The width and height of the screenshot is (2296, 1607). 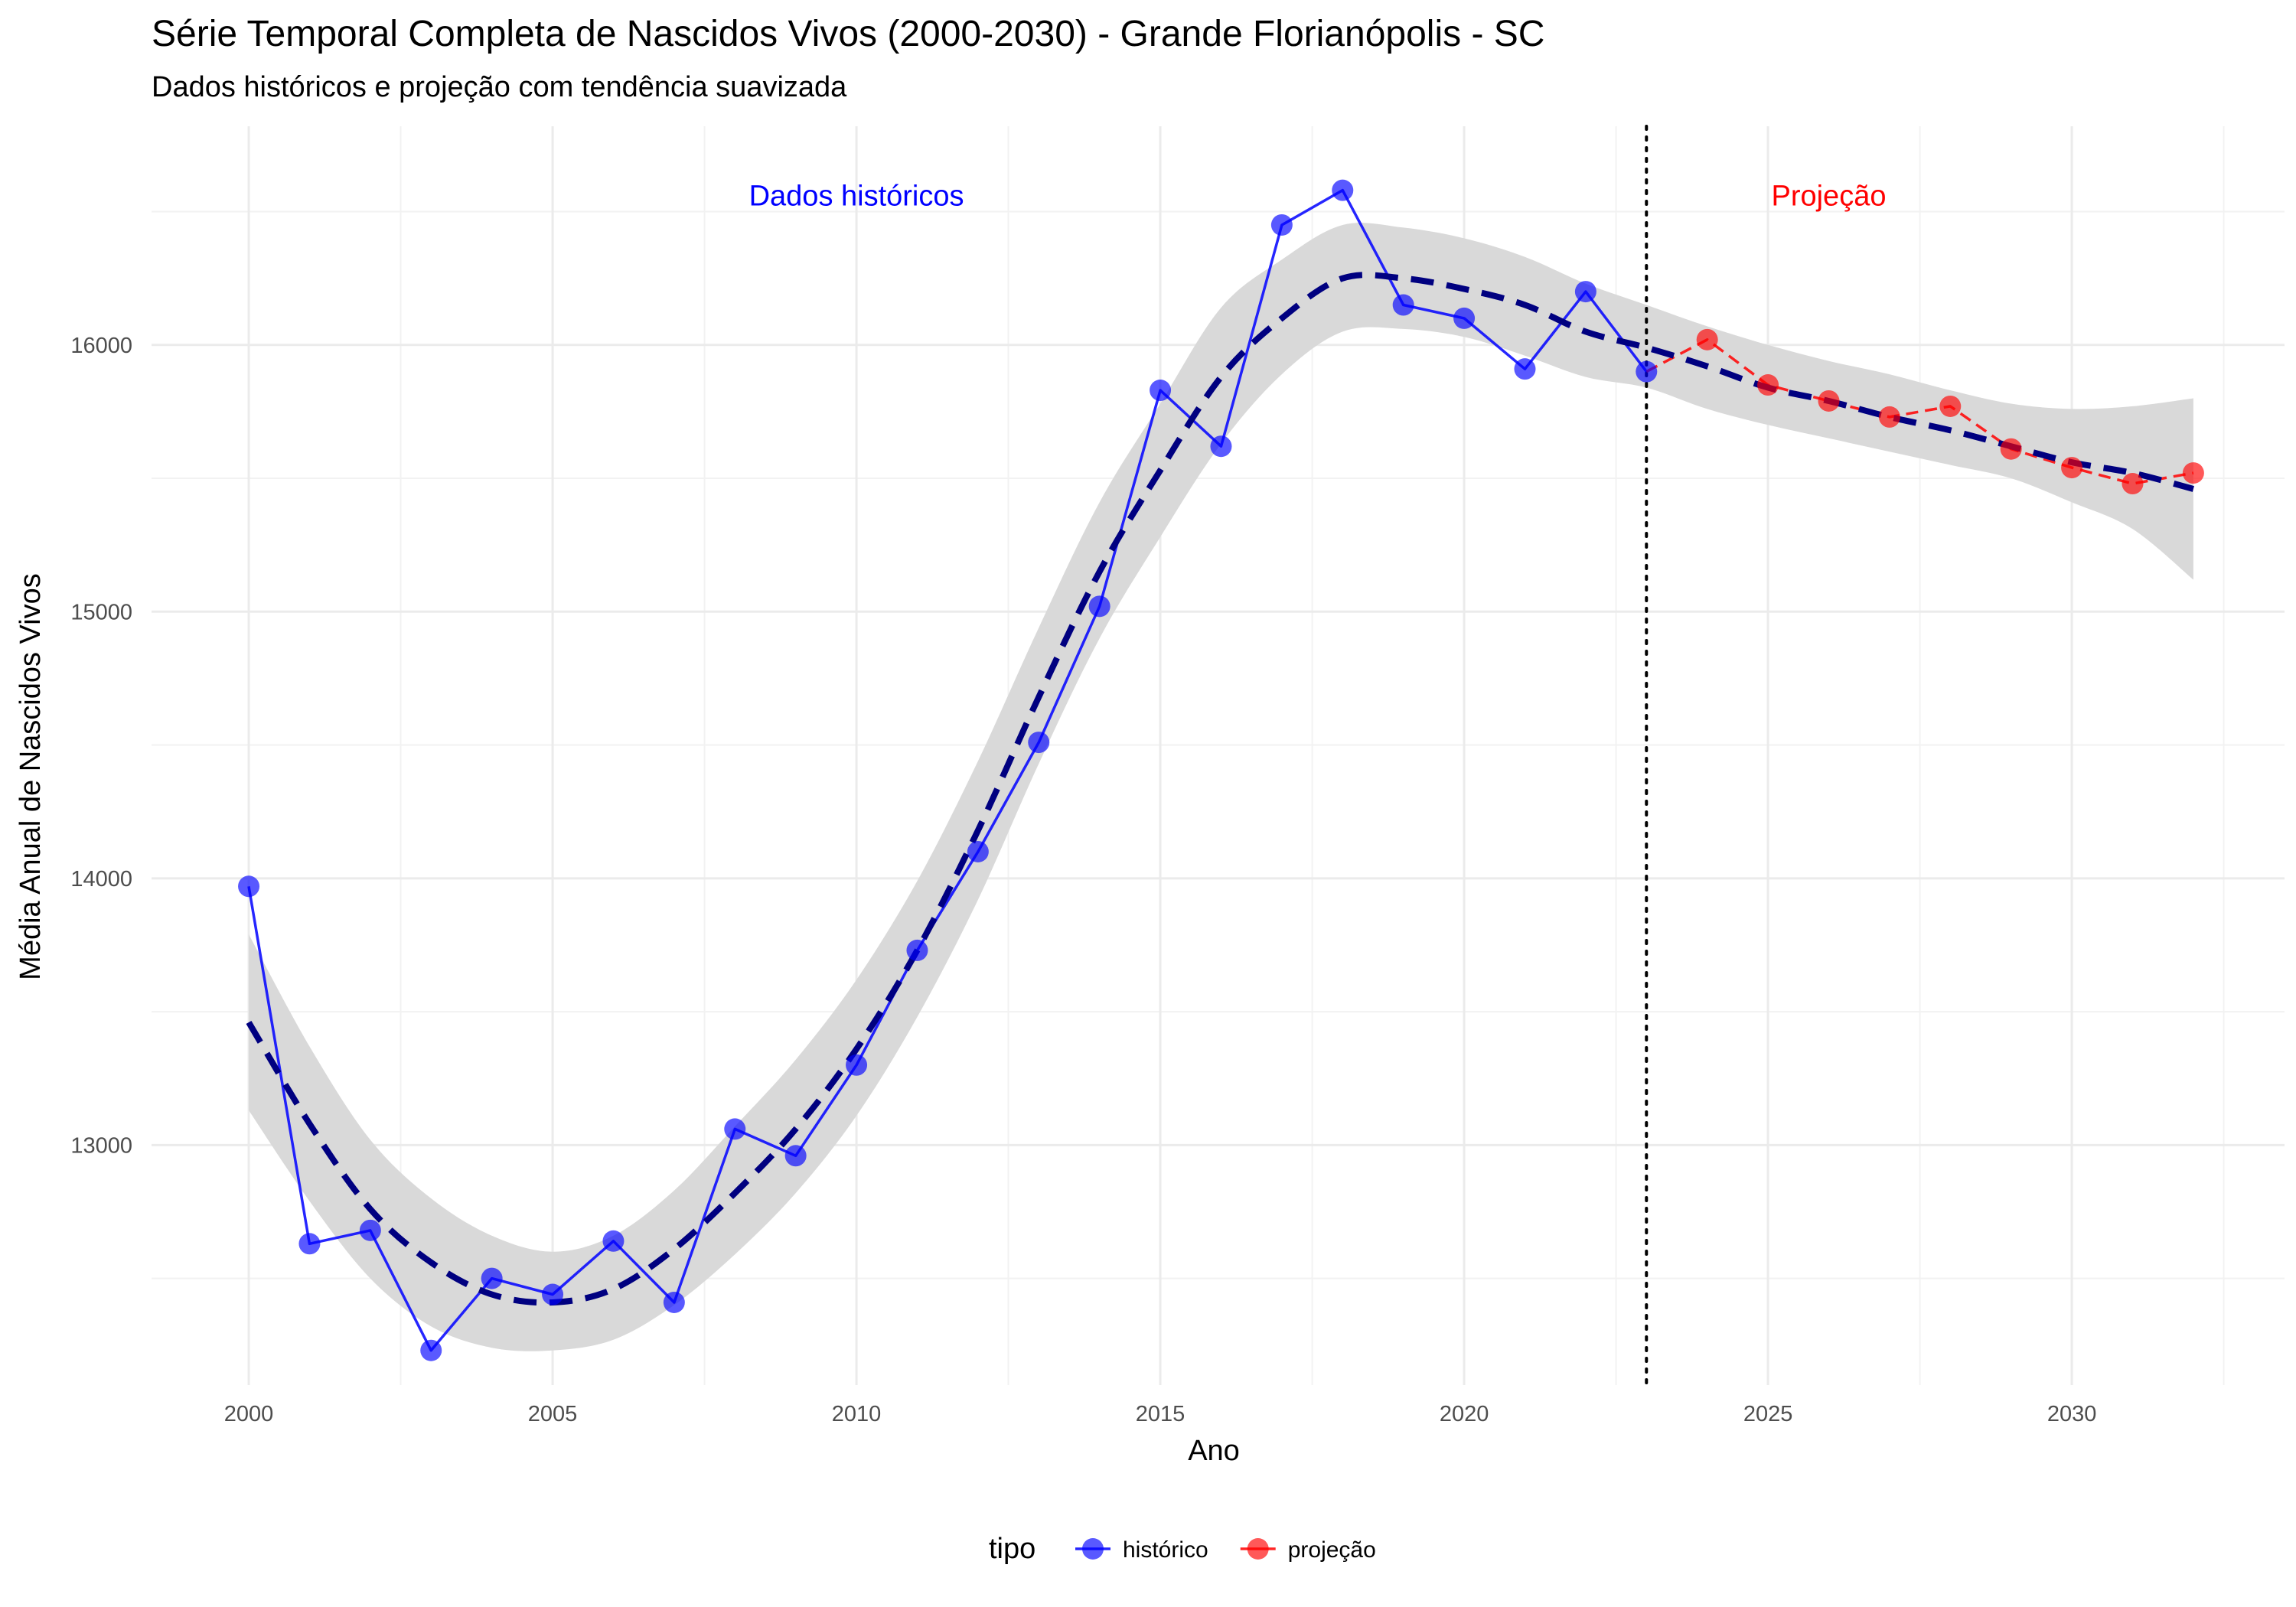 What do you see at coordinates (101, 747) in the screenshot?
I see `y-axis-ticks: 13000 14000 15000 16000` at bounding box center [101, 747].